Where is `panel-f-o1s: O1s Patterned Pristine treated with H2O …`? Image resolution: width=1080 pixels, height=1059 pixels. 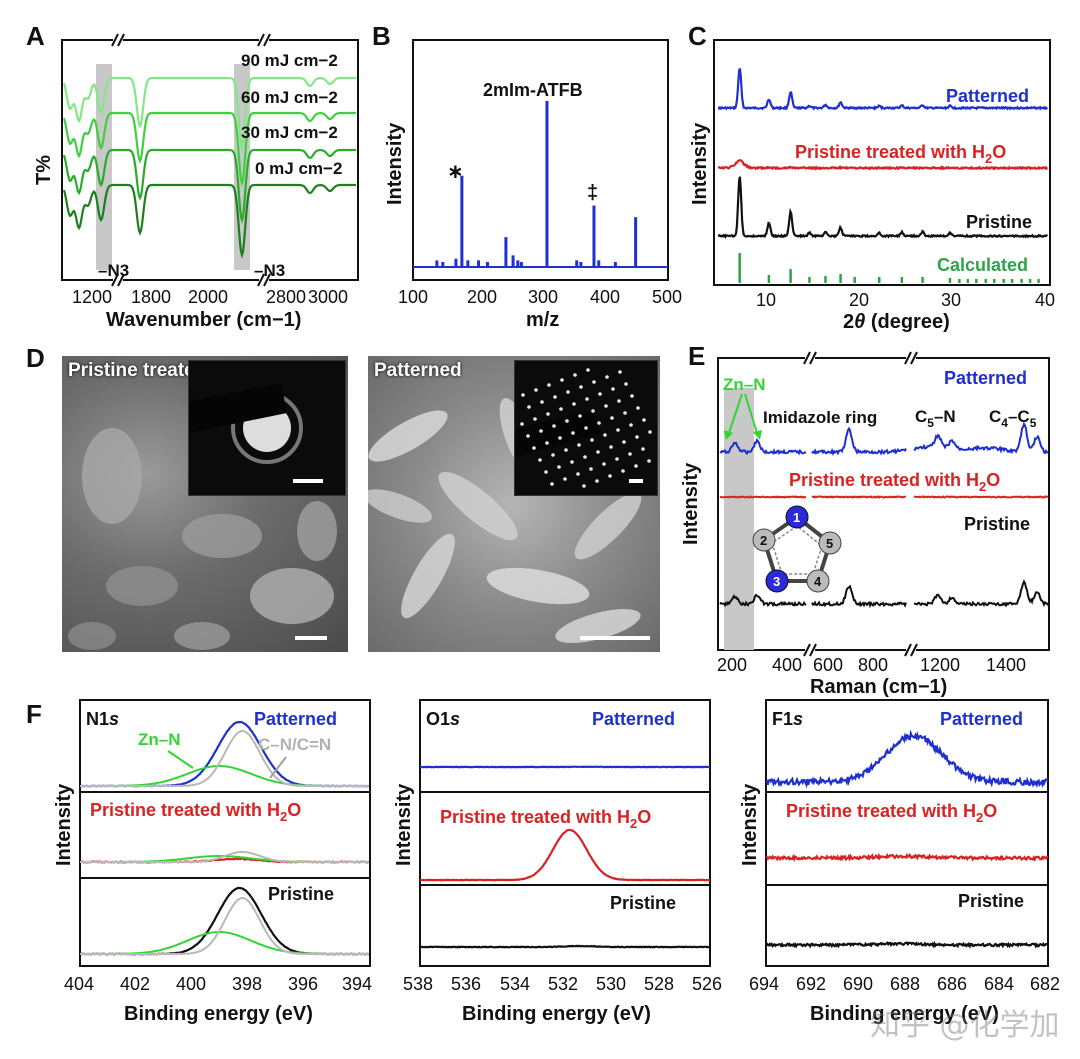
panel-f-o1s: O1s Patterned Pristine treated with H2O … is located at coordinates (557, 862).